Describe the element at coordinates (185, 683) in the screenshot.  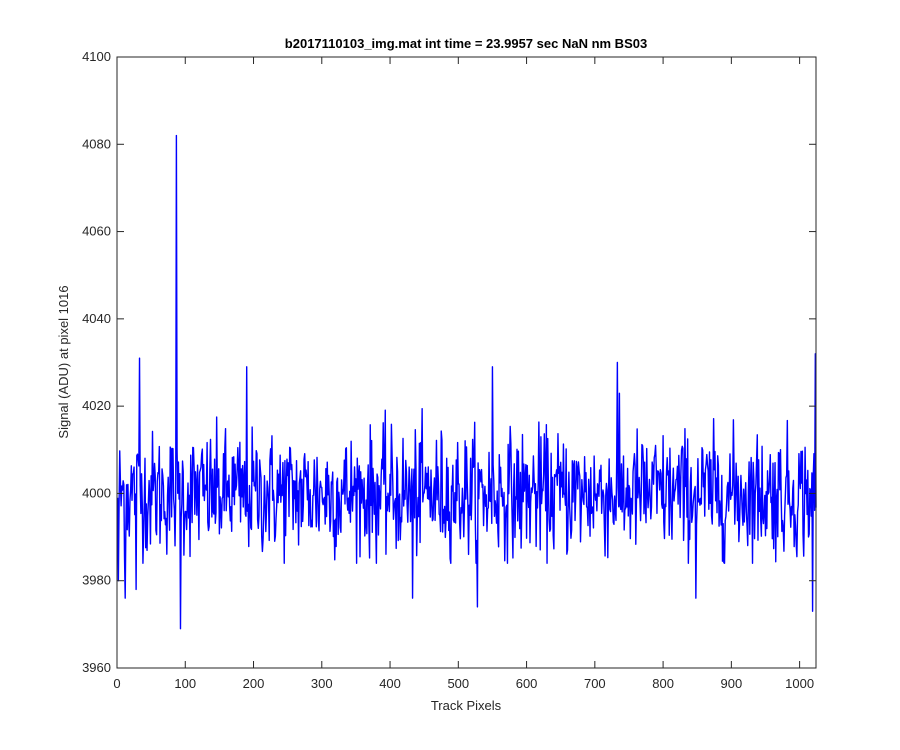
I see `x-tick-label: 100` at that location.